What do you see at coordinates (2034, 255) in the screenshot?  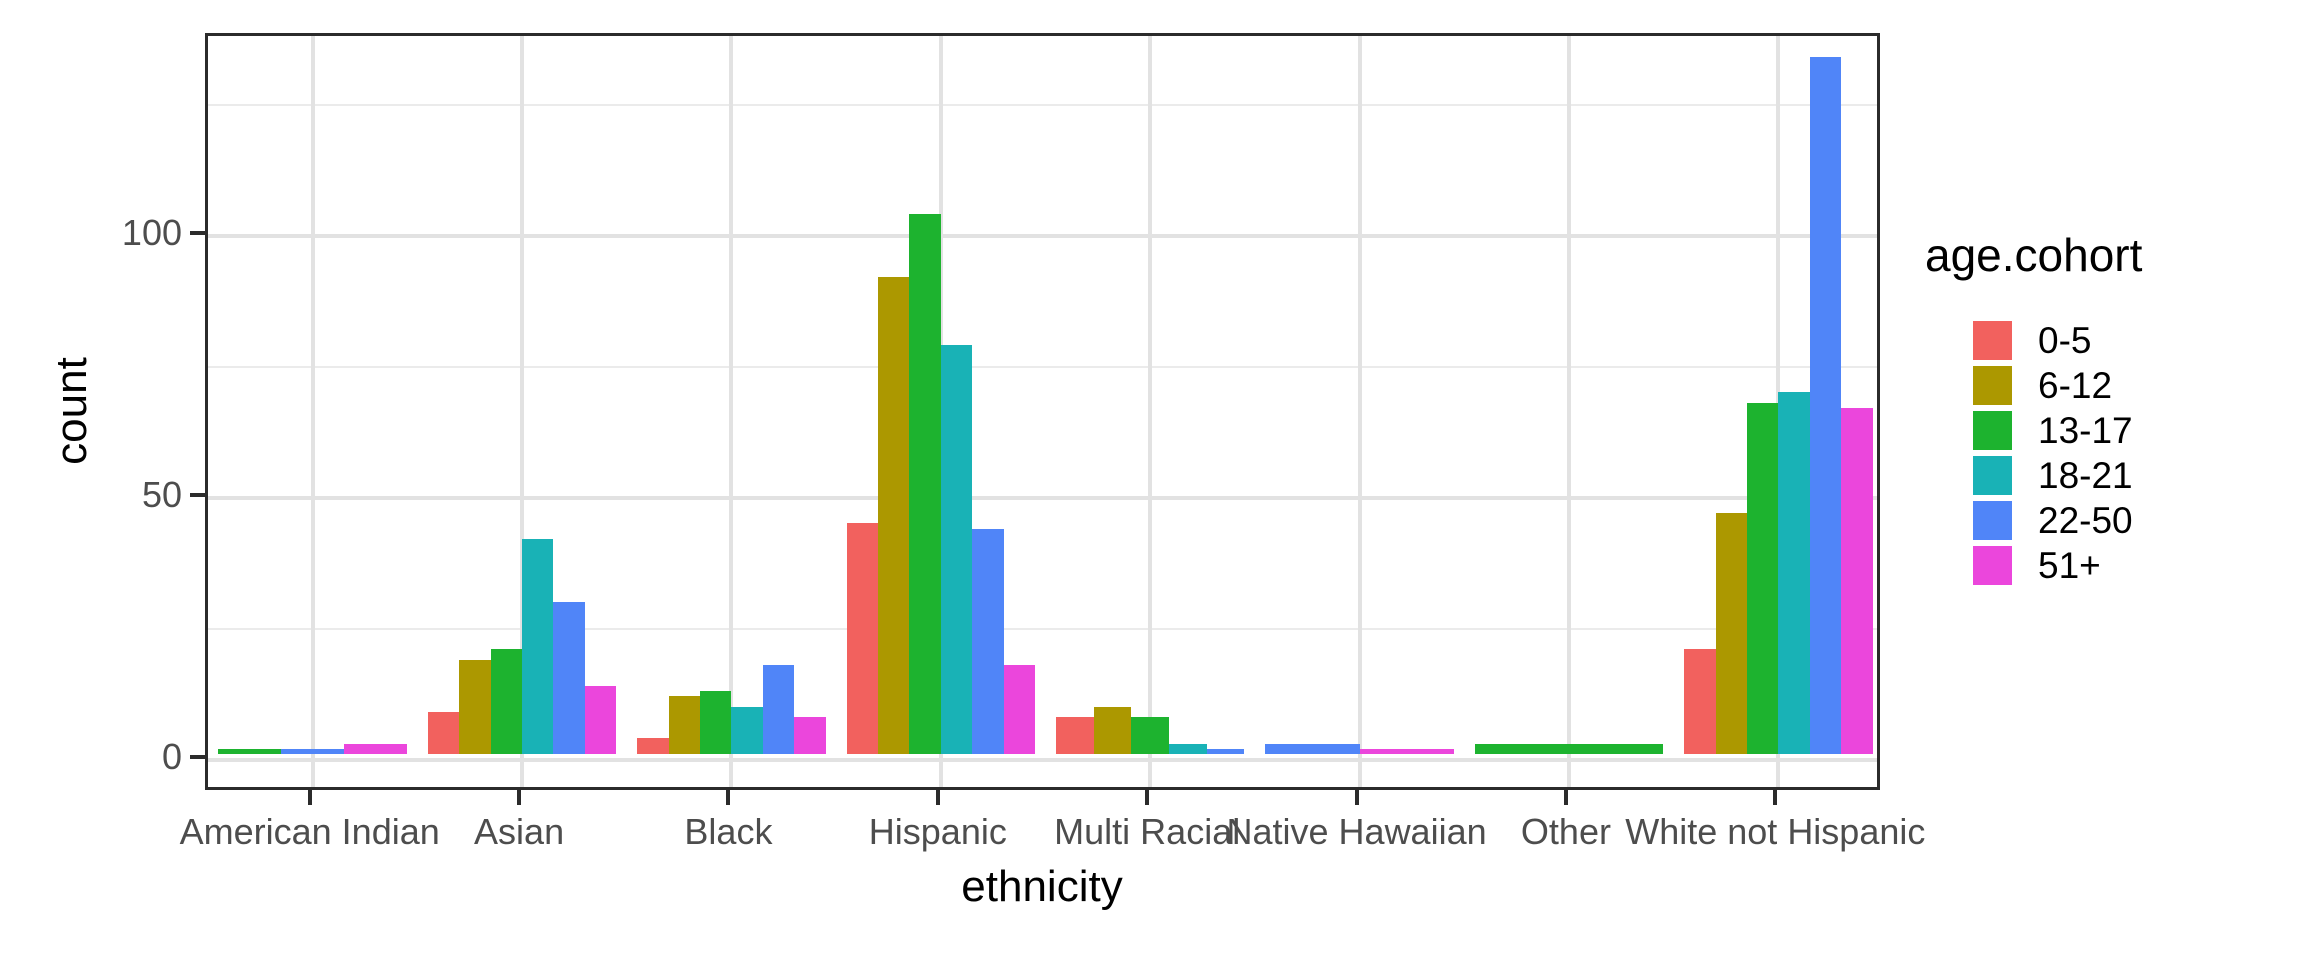 I see `legend-title: age.cohort` at bounding box center [2034, 255].